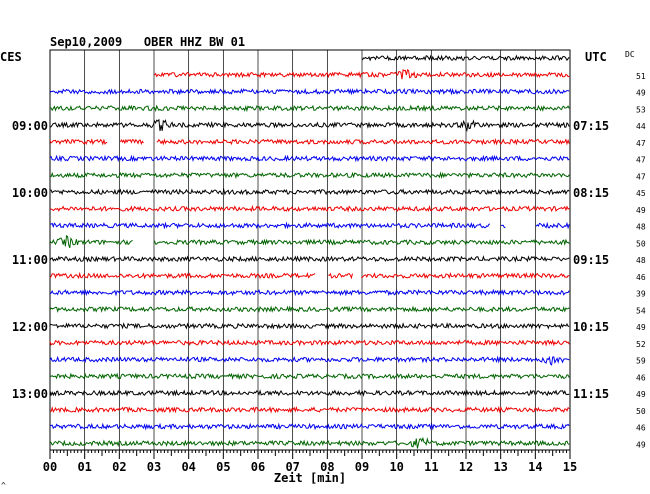 This screenshot has height=494, width=650. What do you see at coordinates (223, 467) in the screenshot?
I see `x-tick-label: 05` at bounding box center [223, 467].